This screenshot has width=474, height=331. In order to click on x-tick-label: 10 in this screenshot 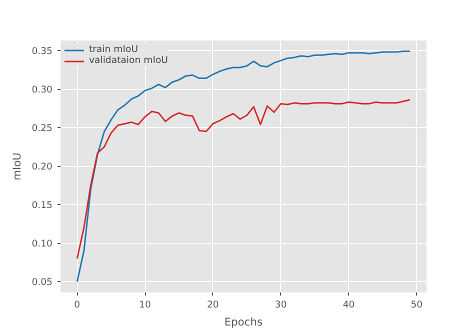, I will do `click(145, 305)`.